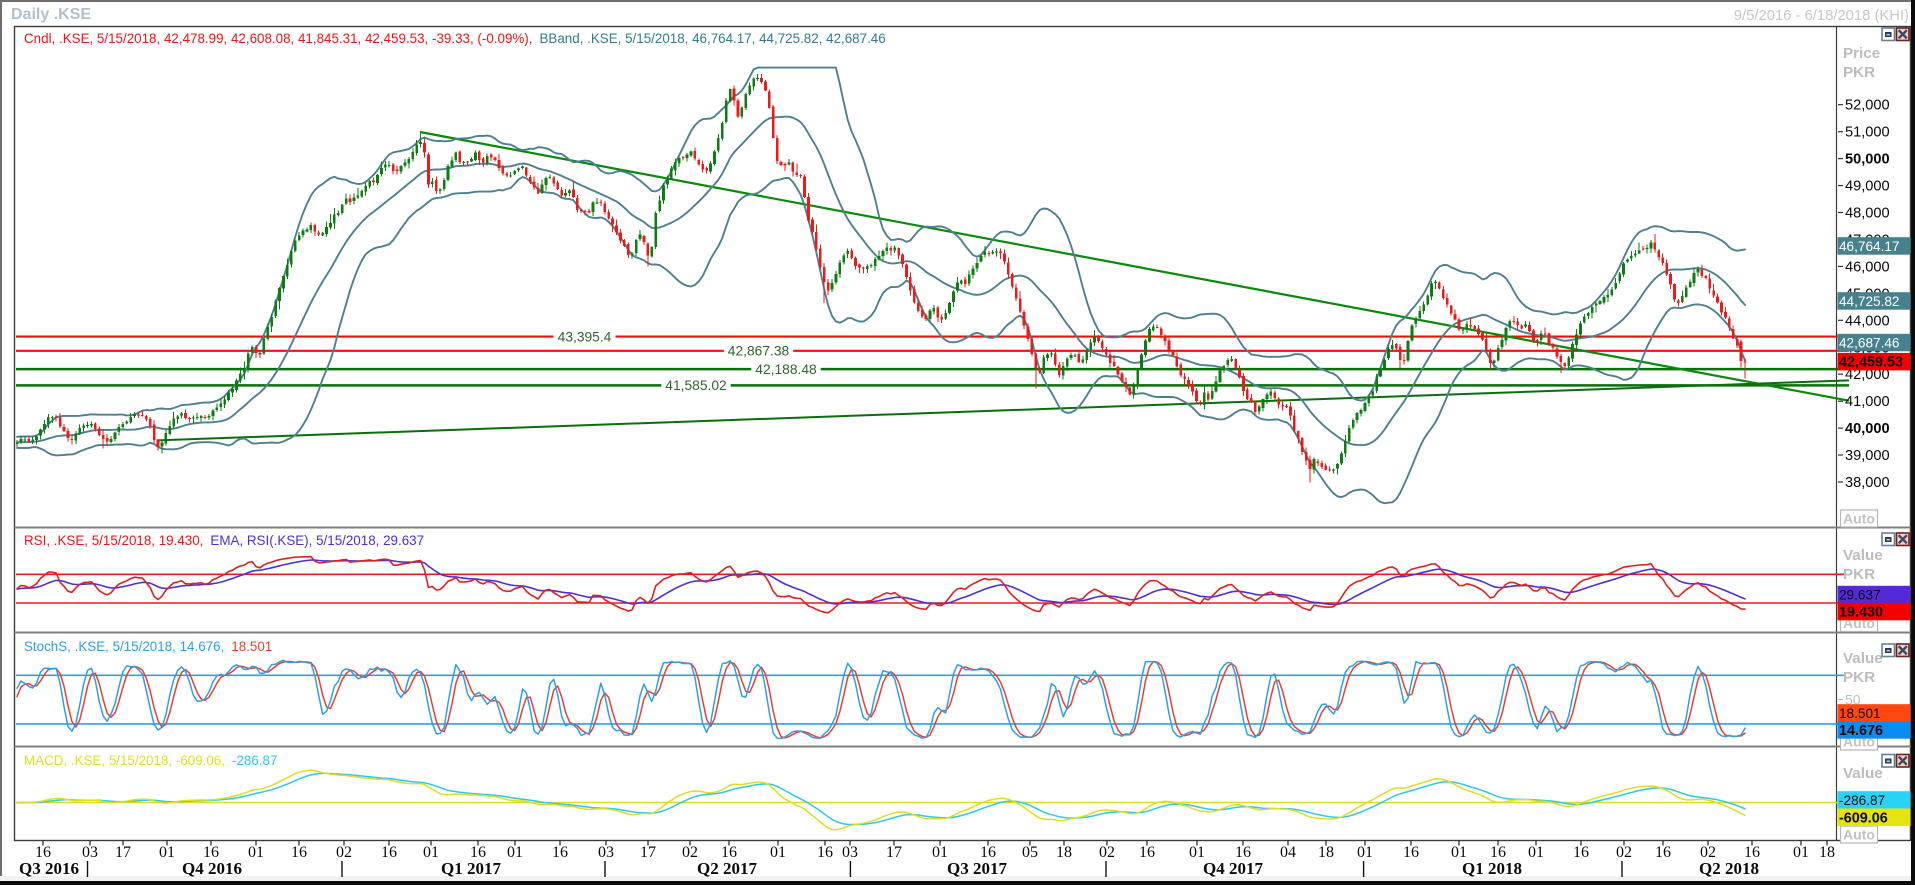 Image resolution: width=1915 pixels, height=885 pixels. Describe the element at coordinates (212, 868) in the screenshot. I see `svg-text: Q4 2016` at that location.